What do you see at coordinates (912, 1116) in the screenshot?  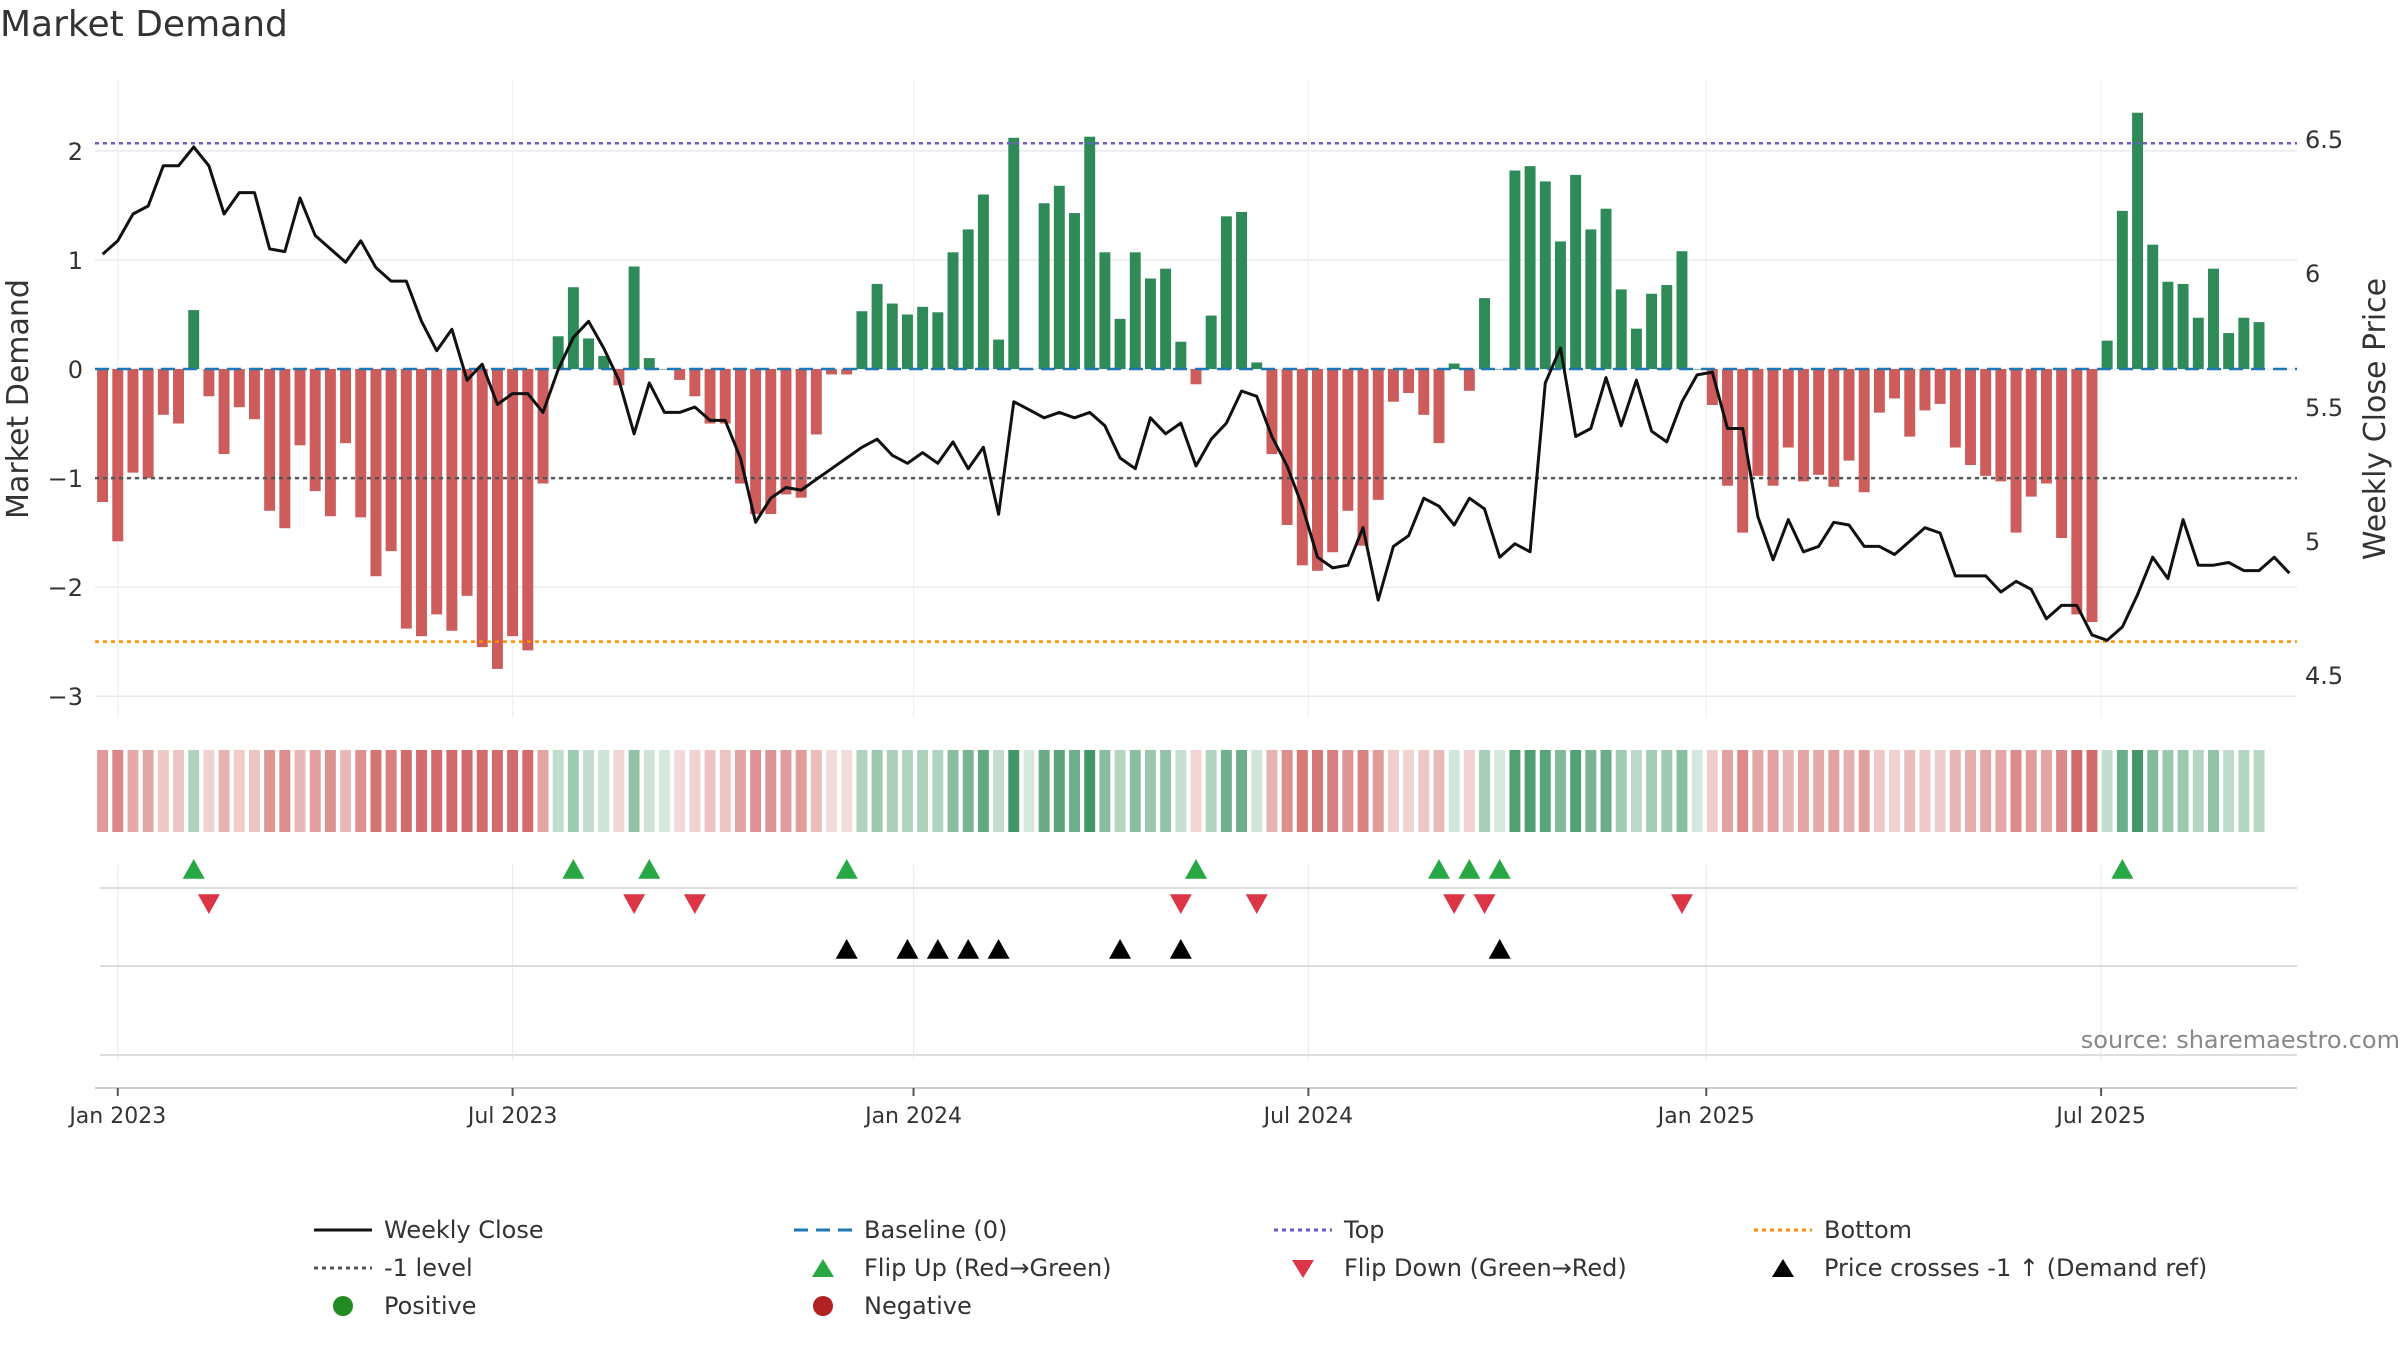 I see `x-tick-label: Jan 2024` at bounding box center [912, 1116].